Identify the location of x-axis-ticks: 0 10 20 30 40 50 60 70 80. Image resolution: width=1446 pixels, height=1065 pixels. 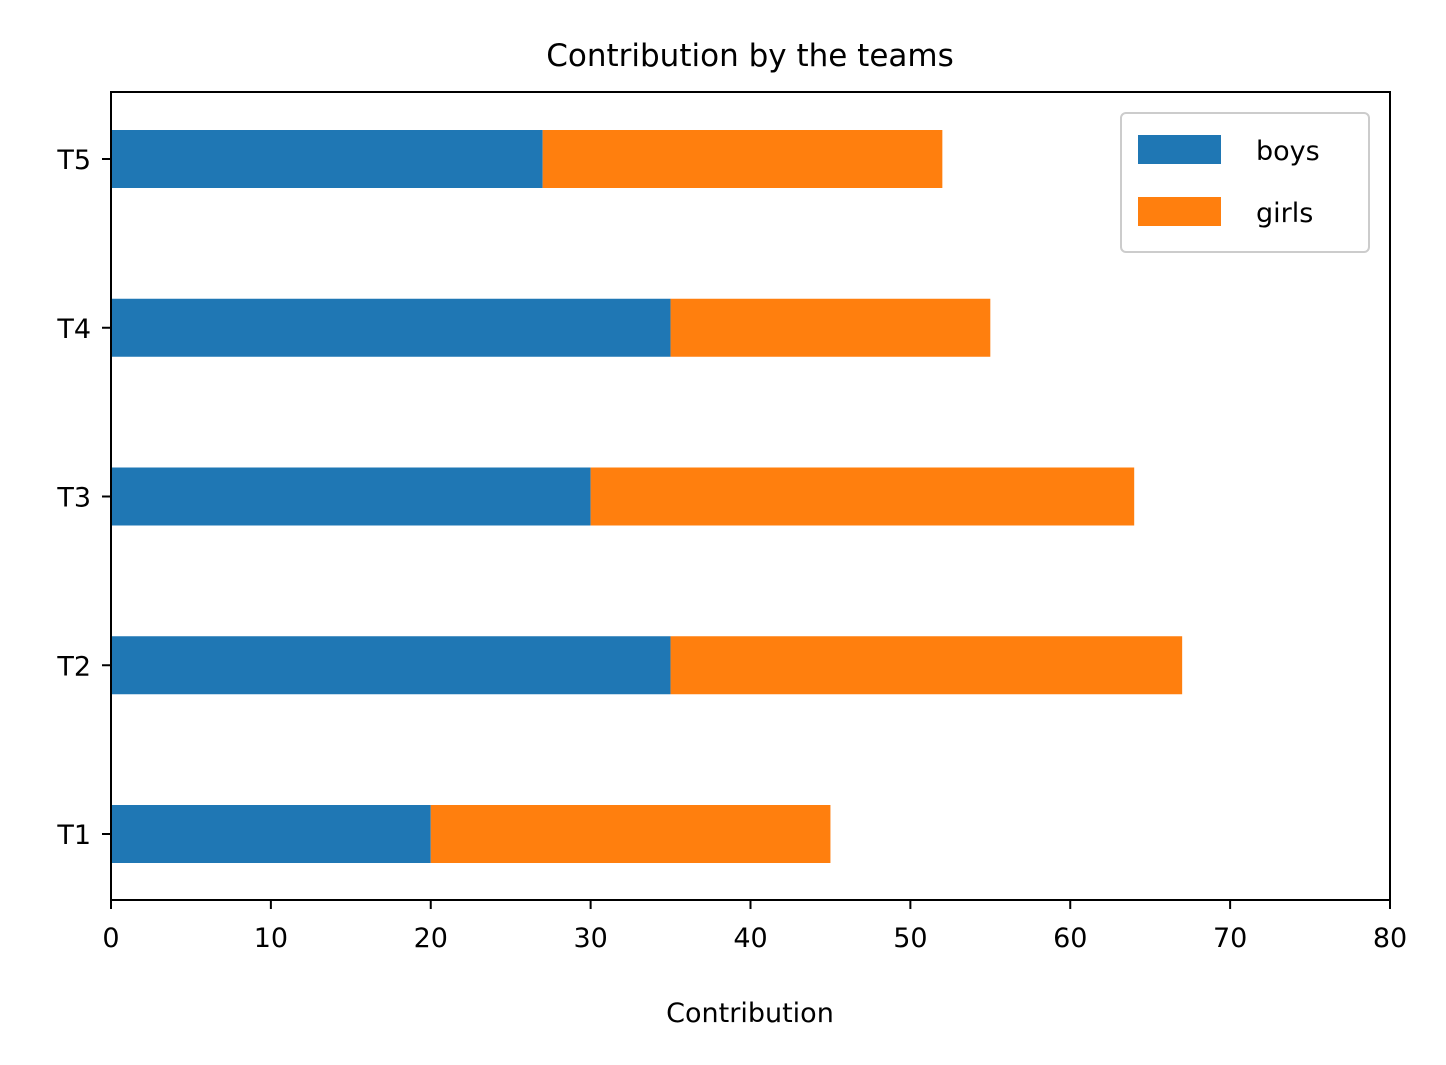
(754, 927).